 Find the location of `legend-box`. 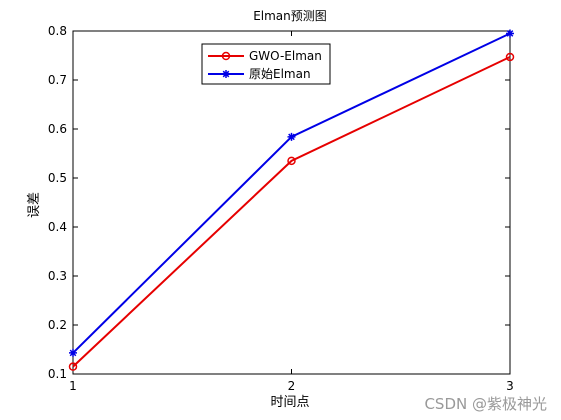

legend-box is located at coordinates (266, 64).